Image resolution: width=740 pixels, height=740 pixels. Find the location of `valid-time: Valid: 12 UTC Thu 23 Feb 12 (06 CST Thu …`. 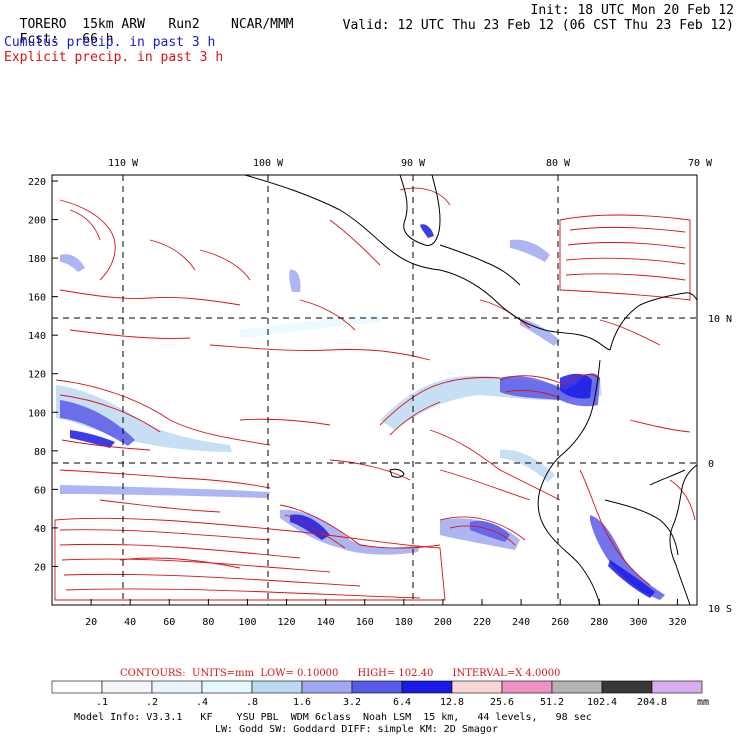

valid-time: Valid: 12 UTC Thu 23 Feb 12 (06 CST Thu … is located at coordinates (538, 25).